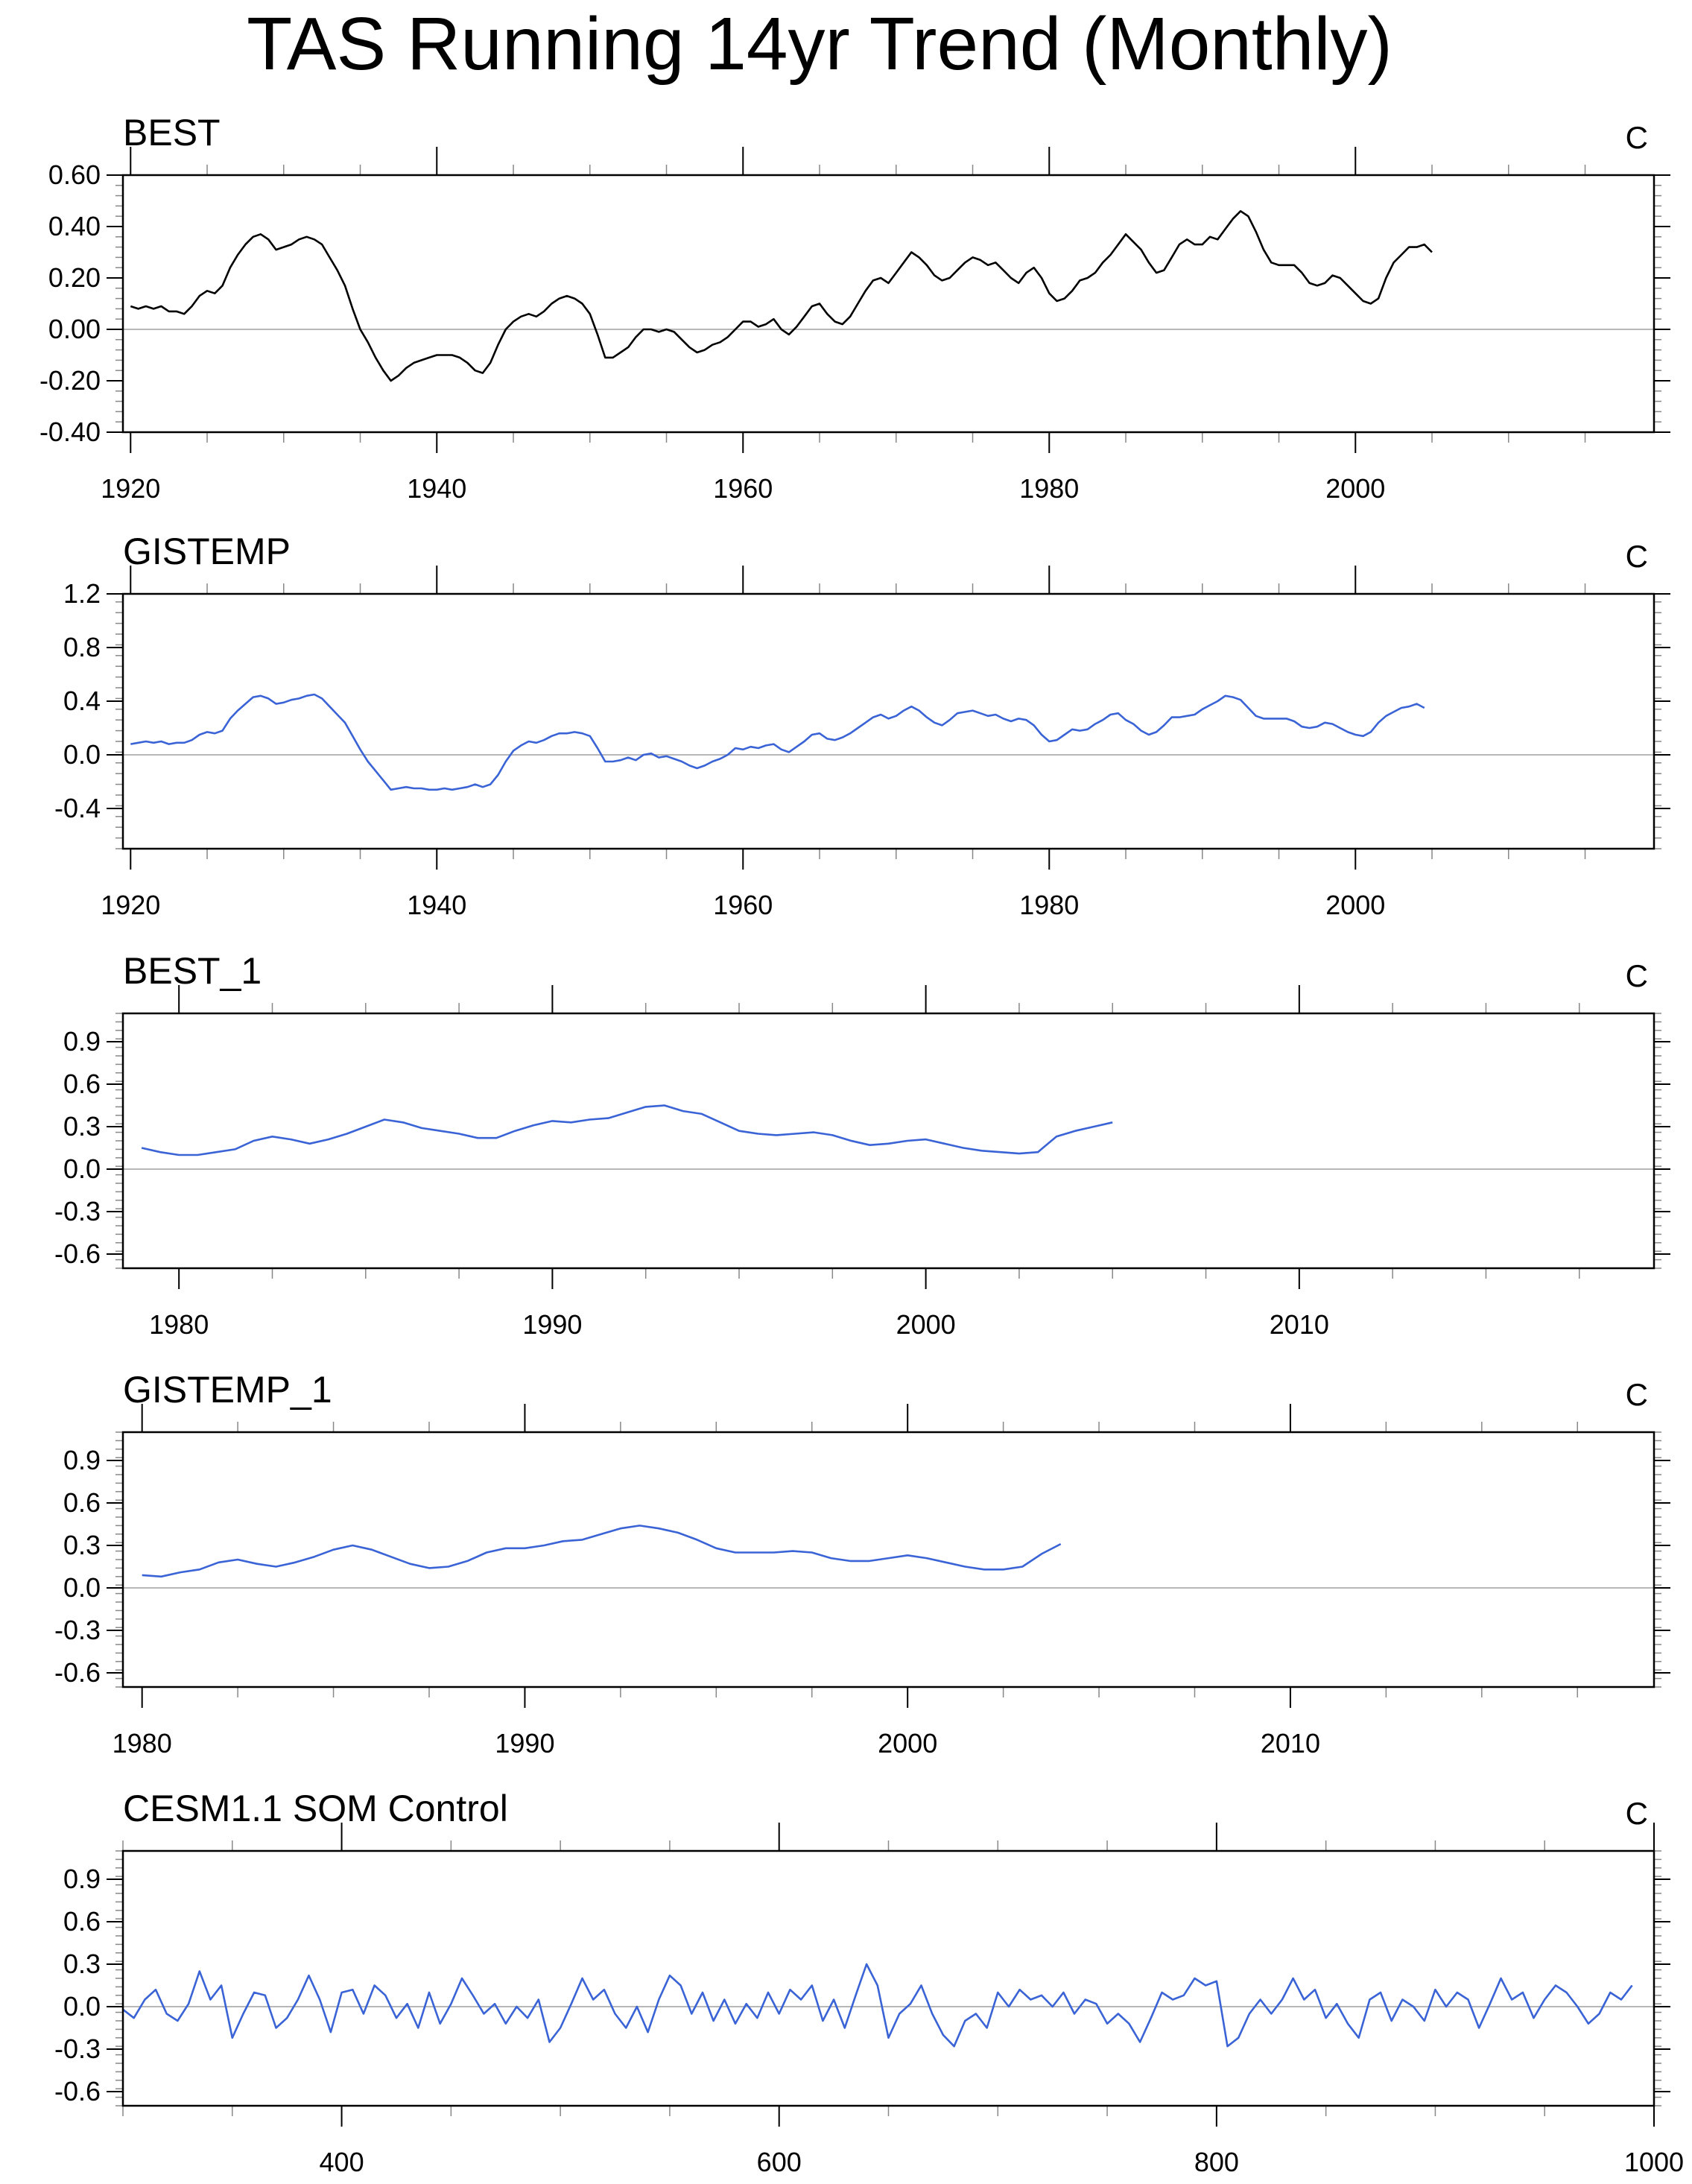 This screenshot has width=1692, height=2184. What do you see at coordinates (227, 1390) in the screenshot?
I see `panel-title: GISTEMP_1` at bounding box center [227, 1390].